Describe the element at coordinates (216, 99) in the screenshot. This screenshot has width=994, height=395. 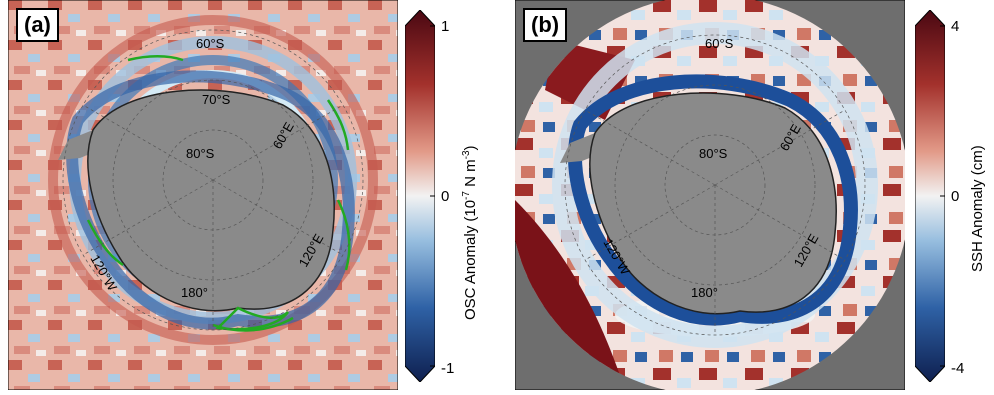
I see `lat-label-70s: 70°S` at that location.